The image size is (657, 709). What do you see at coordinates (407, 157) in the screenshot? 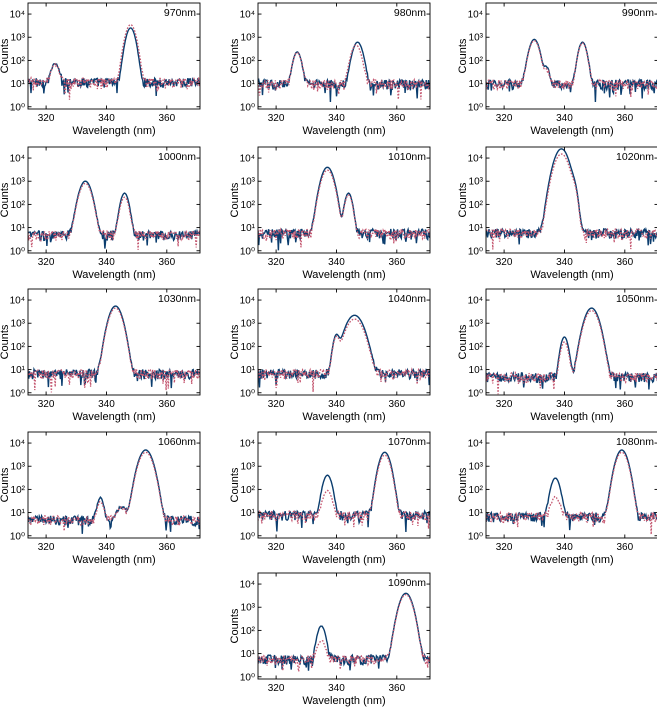
I see `panel-wavelength-label: 1010nm` at bounding box center [407, 157].